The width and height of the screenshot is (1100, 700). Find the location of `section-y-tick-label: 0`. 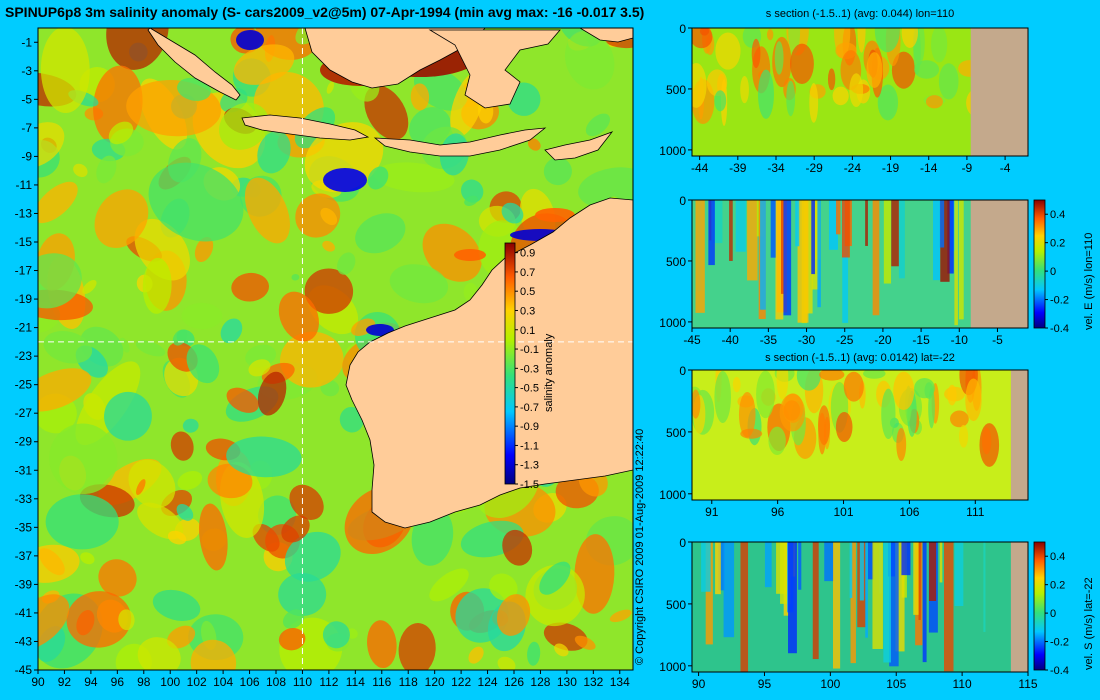

section-y-tick-label: 0 is located at coordinates (682, 201).